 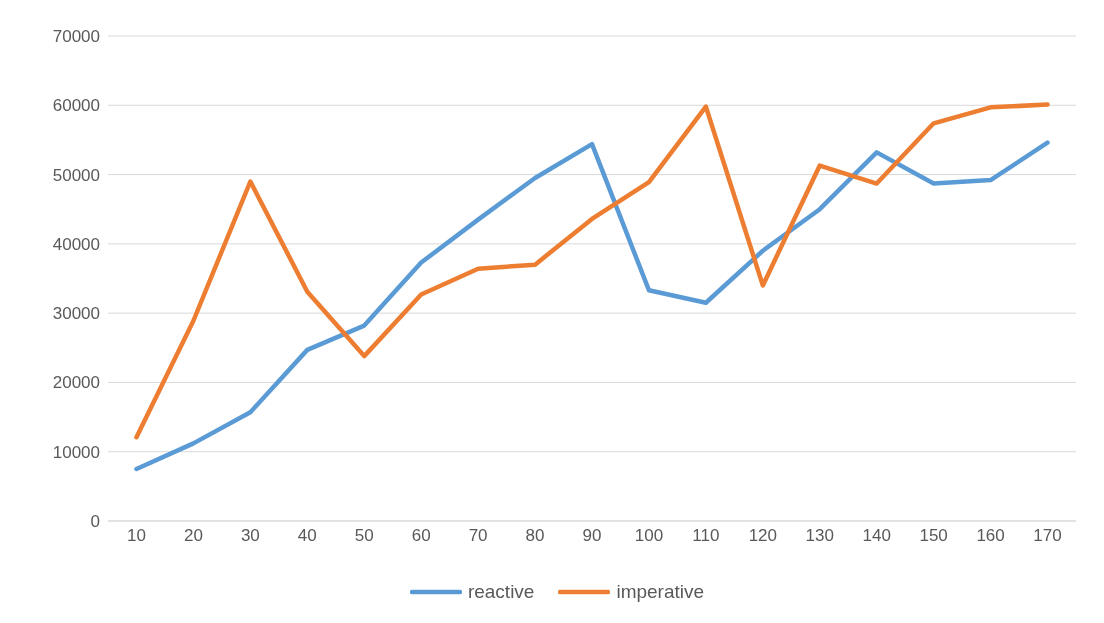 What do you see at coordinates (763, 536) in the screenshot?
I see `x-tick-label: 120` at bounding box center [763, 536].